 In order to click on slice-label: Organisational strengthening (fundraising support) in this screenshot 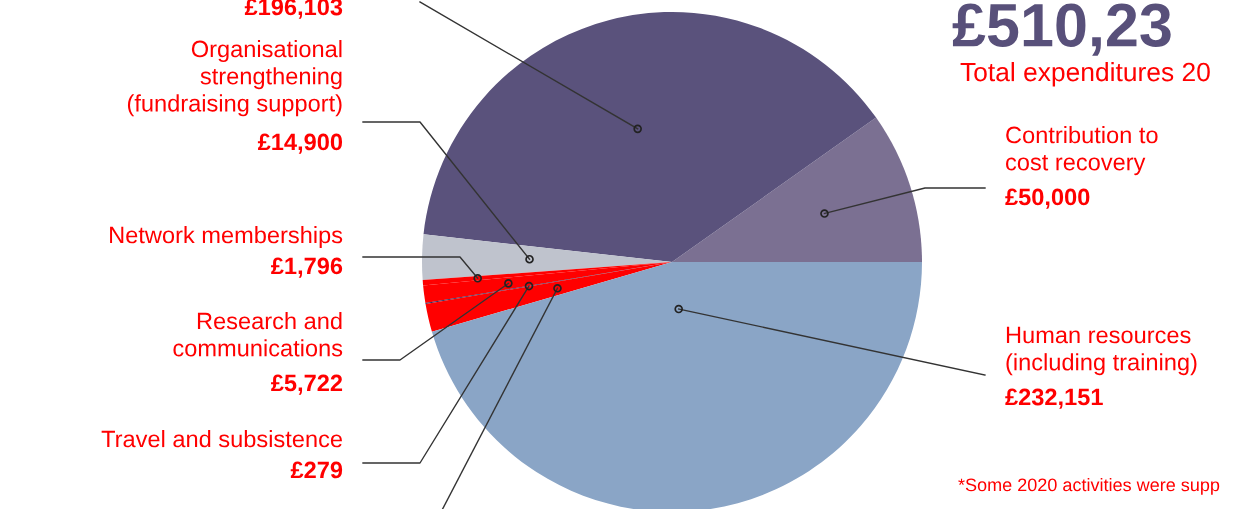, I will do `click(234, 78)`.